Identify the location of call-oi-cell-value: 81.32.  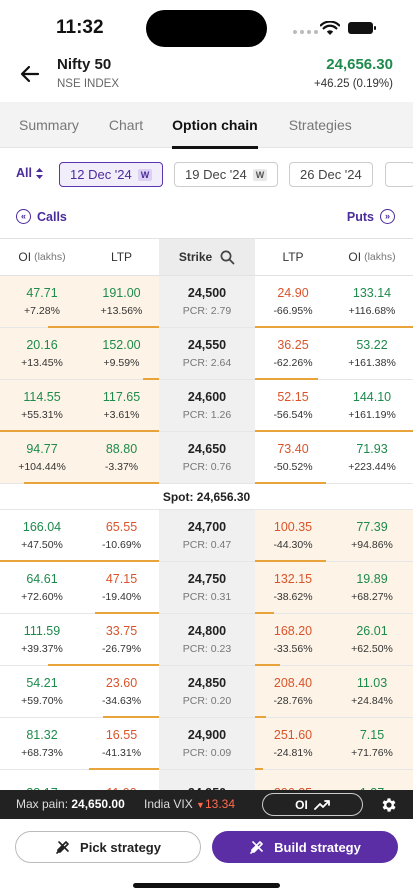
(42, 735).